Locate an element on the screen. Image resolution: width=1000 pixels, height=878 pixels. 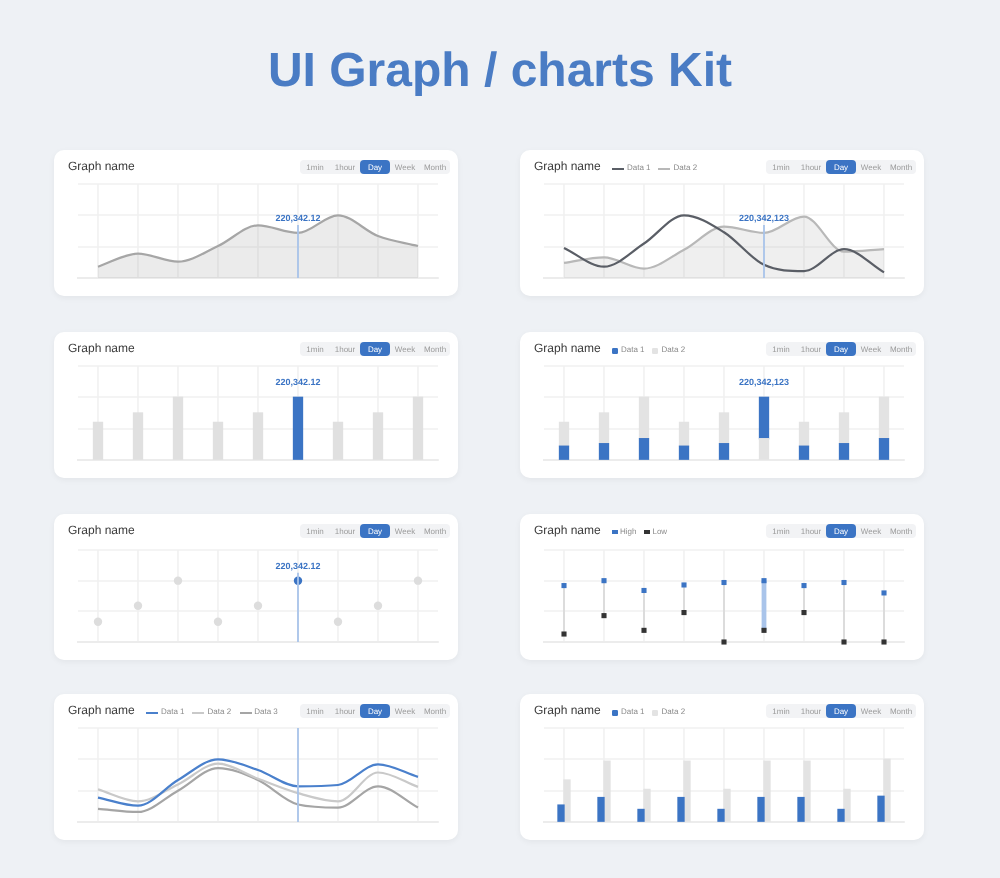
text: UI Graph / charts Kit is located at coordinates (500, 72).